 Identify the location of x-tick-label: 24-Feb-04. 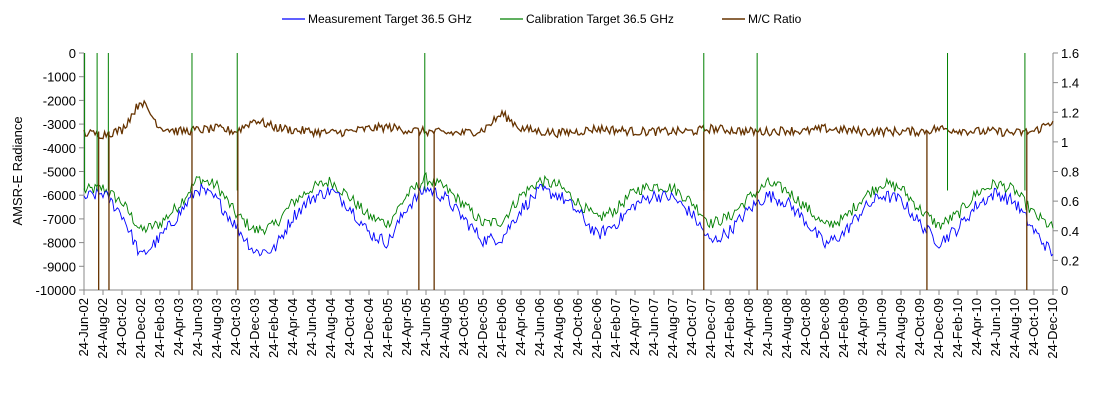
(273, 328).